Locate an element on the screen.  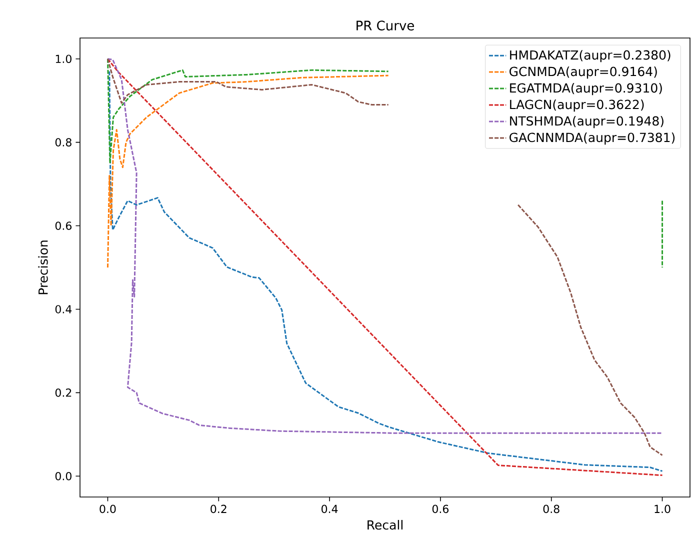
x-tick-label: 0.2 is located at coordinates (218, 509).